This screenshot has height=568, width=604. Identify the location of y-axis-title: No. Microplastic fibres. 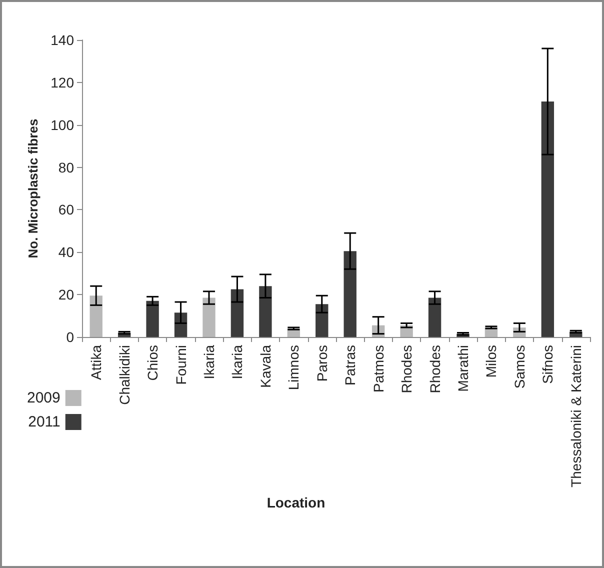
(33, 188).